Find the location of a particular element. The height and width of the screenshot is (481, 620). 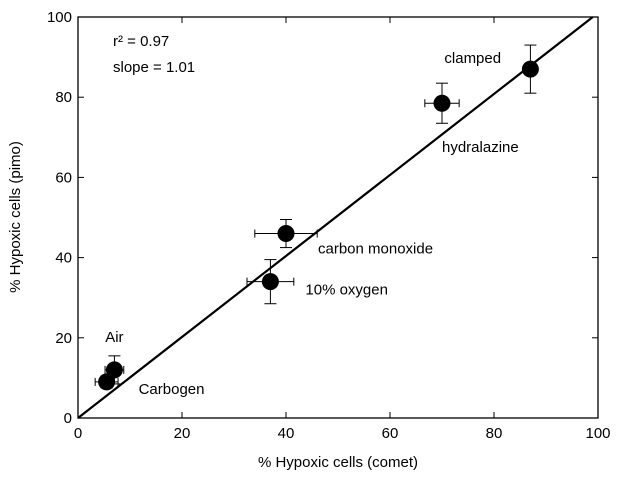

y-tick-label: 40 is located at coordinates (63, 258).